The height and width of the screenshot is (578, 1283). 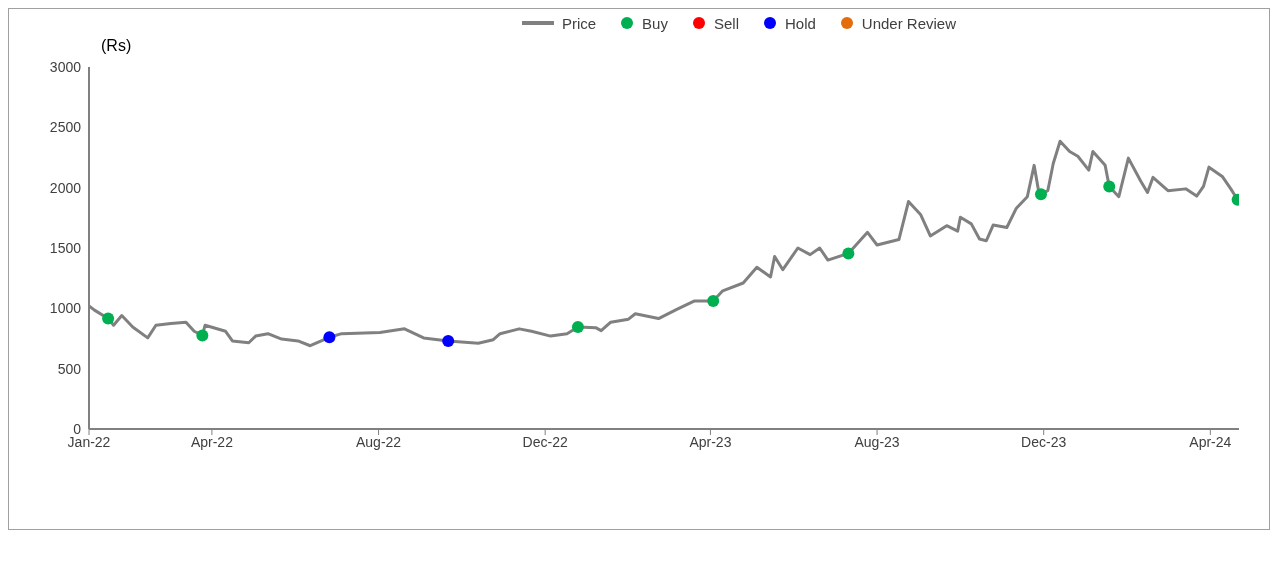 I want to click on y-tick-label: 2500, so click(x=65, y=127).